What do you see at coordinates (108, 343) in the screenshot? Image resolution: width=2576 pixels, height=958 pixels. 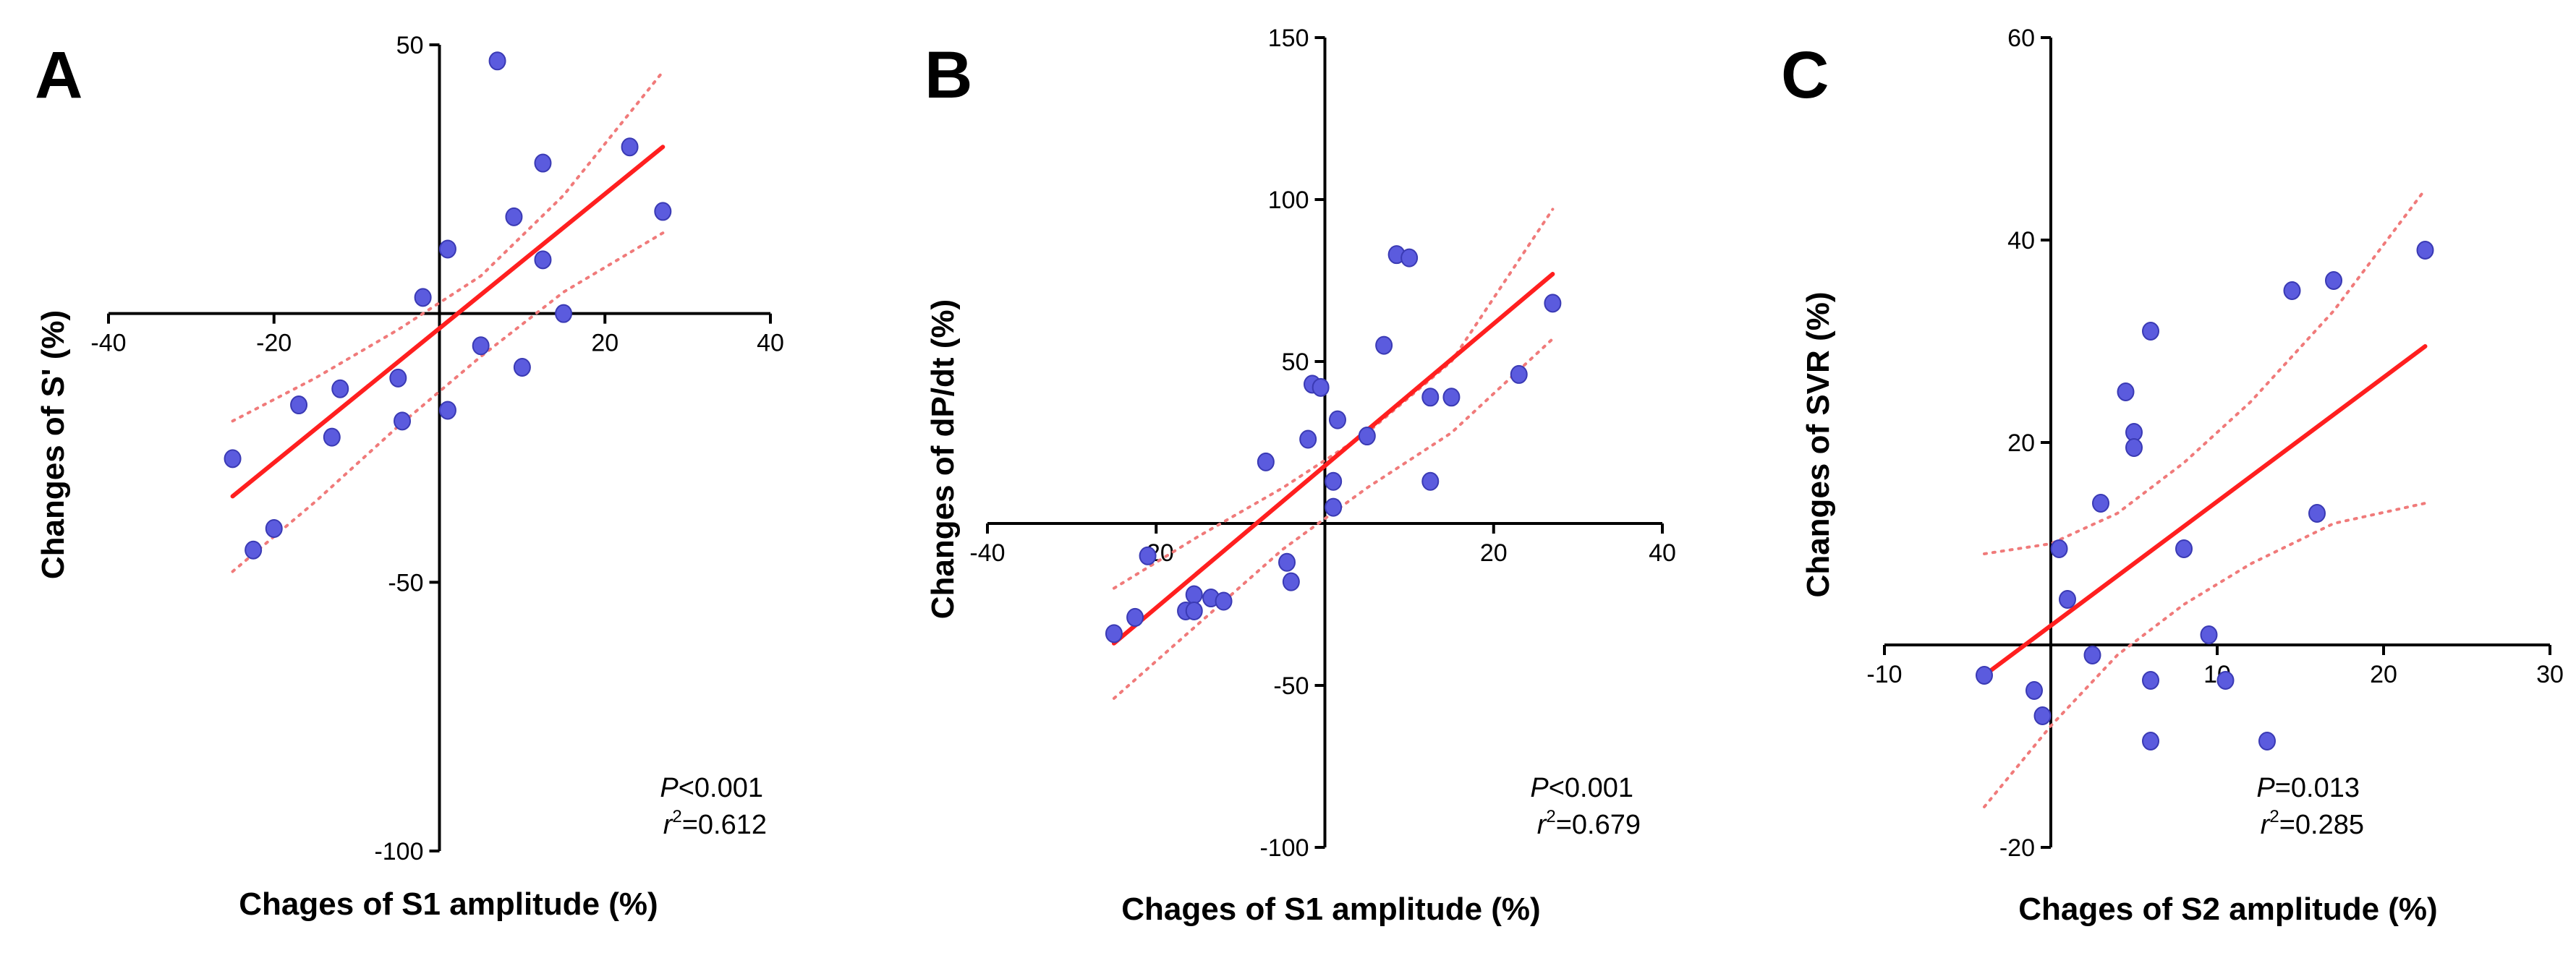 I see `x-tick-label: -40` at bounding box center [108, 343].